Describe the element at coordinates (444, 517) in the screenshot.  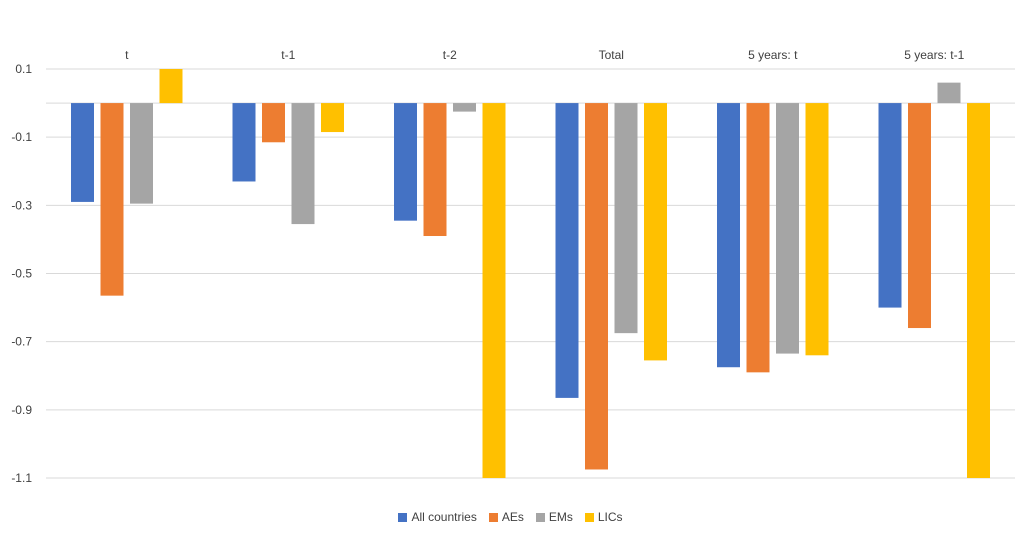
I see `legend-label: All countries` at that location.